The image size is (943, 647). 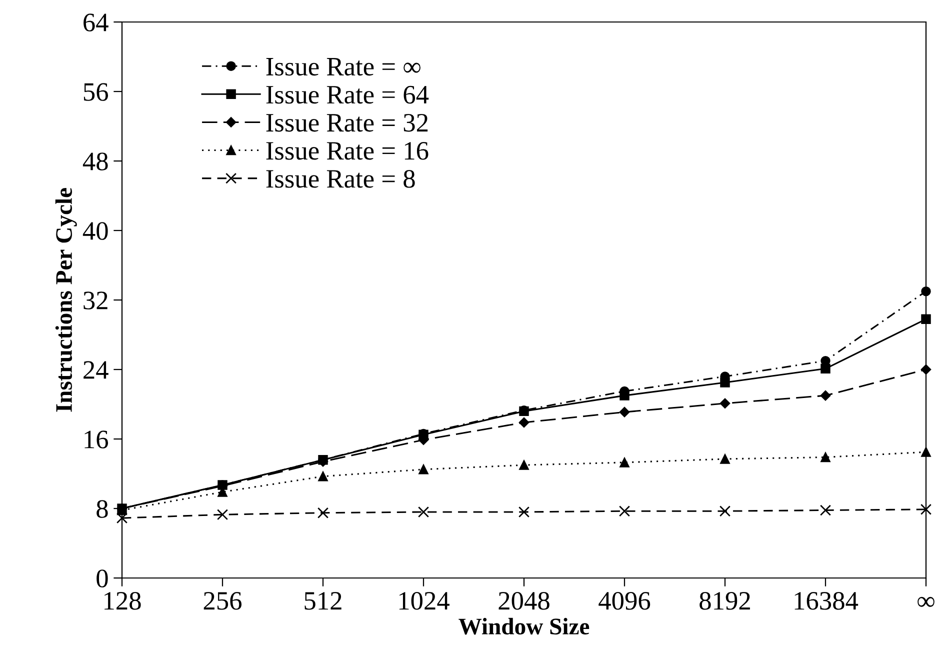 What do you see at coordinates (347, 123) in the screenshot?
I see `legend-label: Issue Rate = 32` at bounding box center [347, 123].